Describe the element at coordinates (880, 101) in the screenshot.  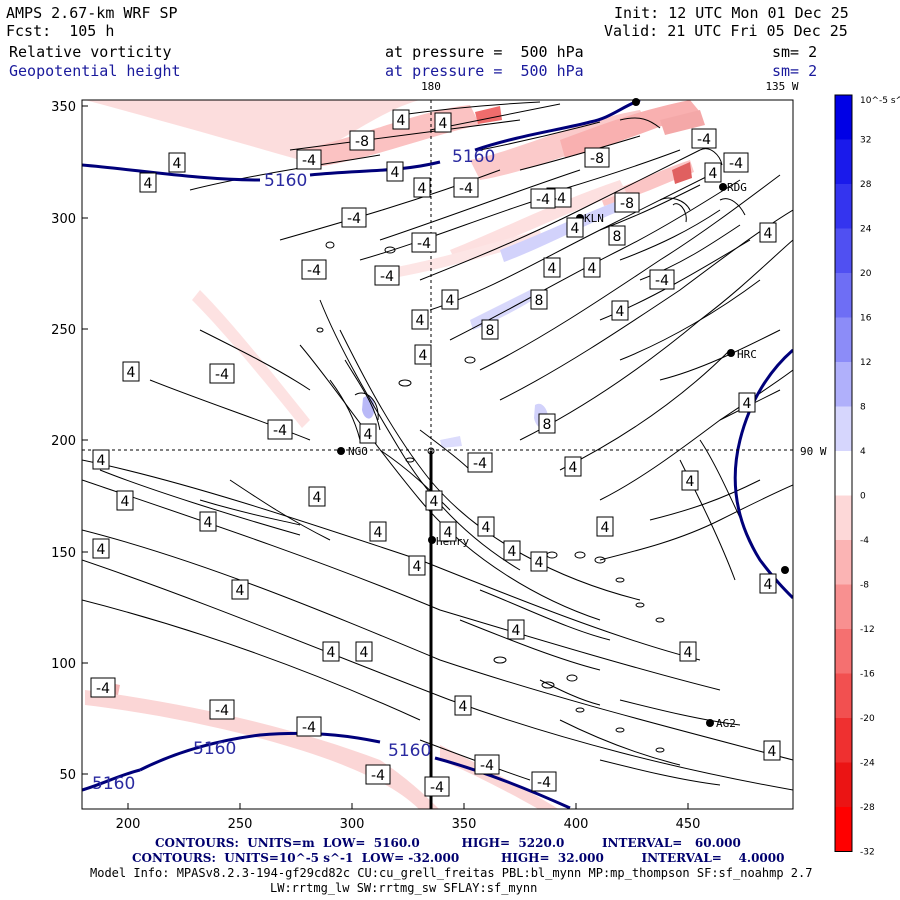
I see `colorbar-unit: 10^-5 s^-1` at that location.